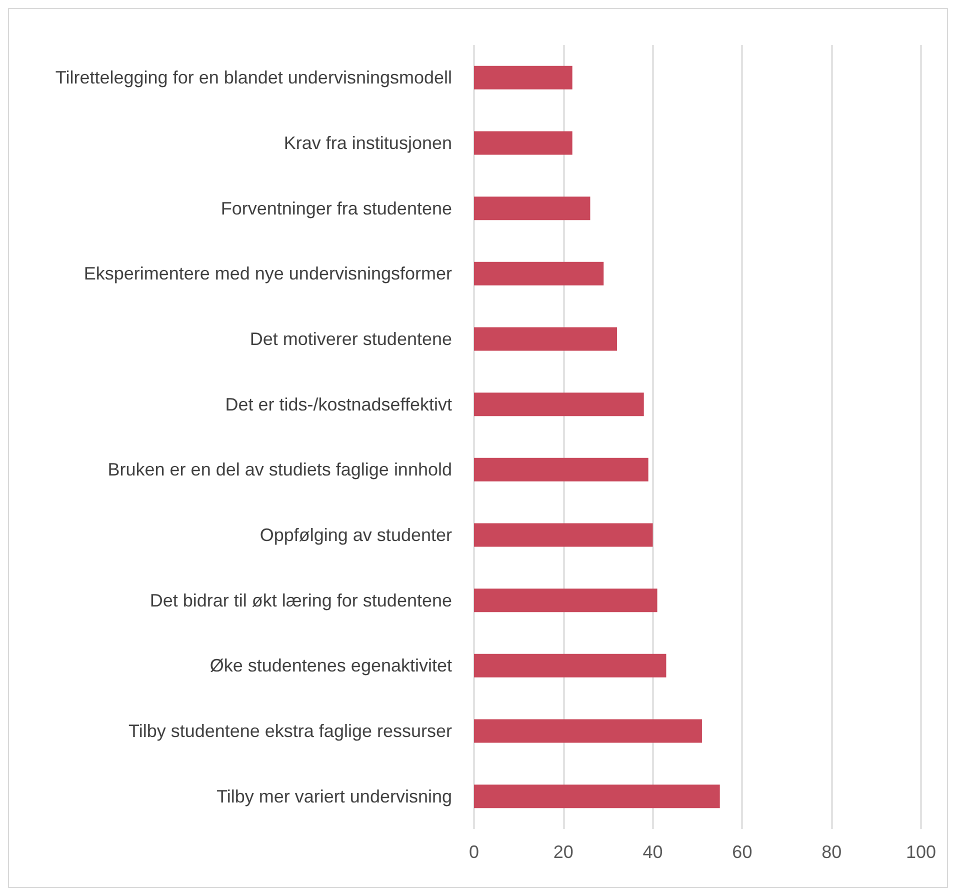 Image resolution: width=956 pixels, height=896 pixels. What do you see at coordinates (356, 535) in the screenshot?
I see `y-tick-label: Oppfølging av studenter` at bounding box center [356, 535].